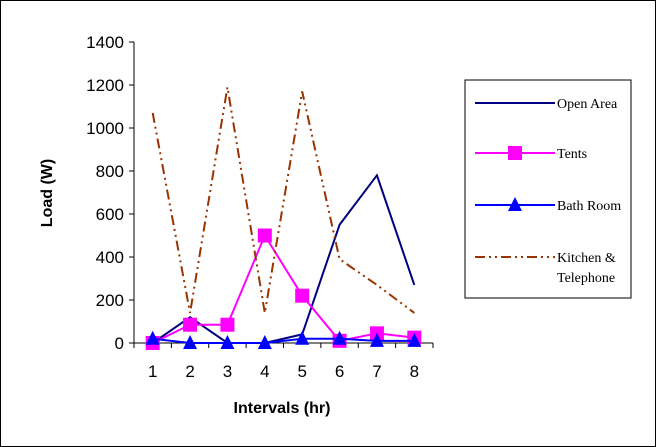  I want to click on legend-label: Kitchen &, so click(586, 258).